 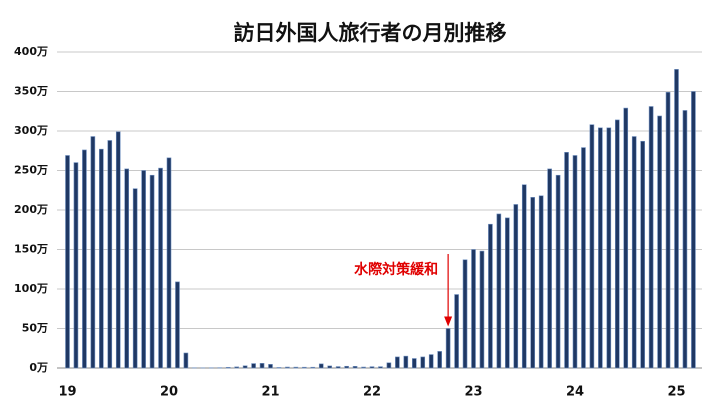 I want to click on y-tick-label: 100万, so click(x=31, y=288).